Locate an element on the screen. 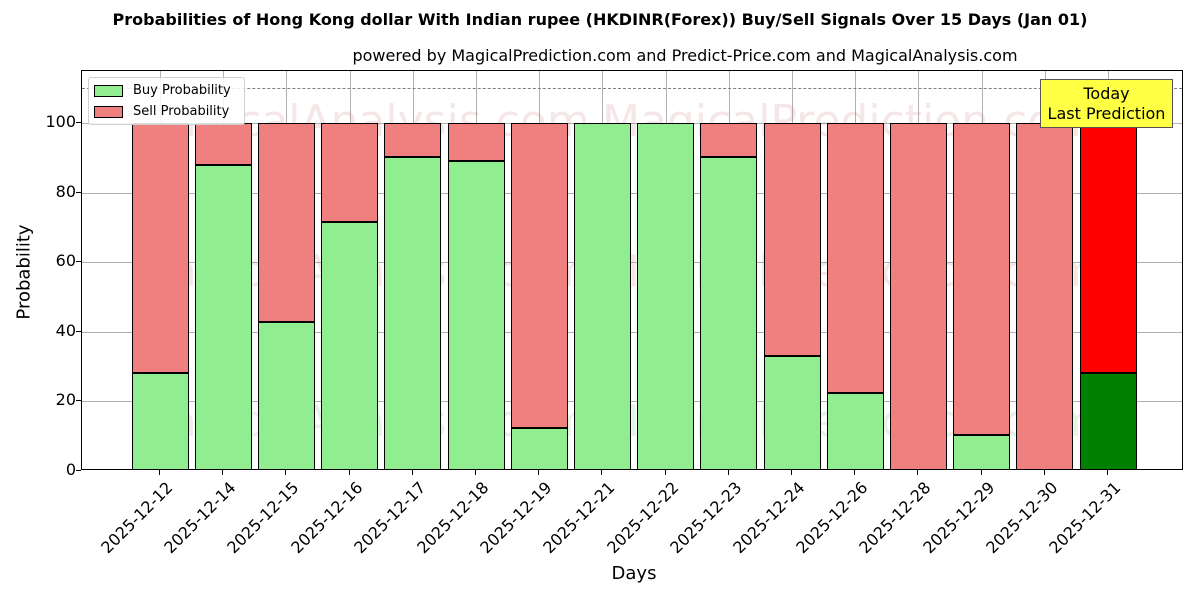  y-tick-label: 80 is located at coordinates (65, 191).